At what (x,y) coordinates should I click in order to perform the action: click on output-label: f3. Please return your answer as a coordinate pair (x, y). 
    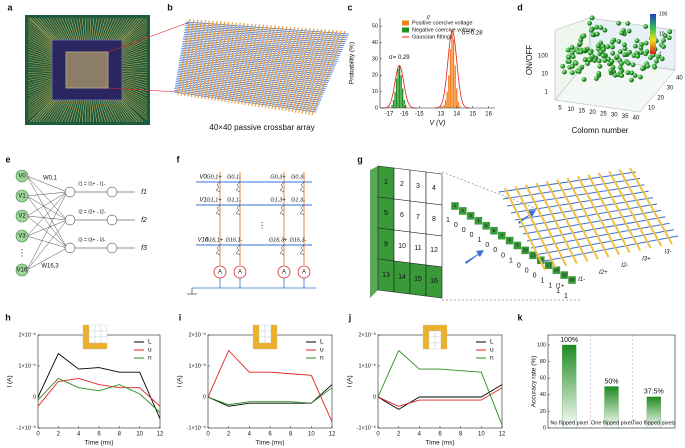
    Looking at the image, I should click on (144, 248).